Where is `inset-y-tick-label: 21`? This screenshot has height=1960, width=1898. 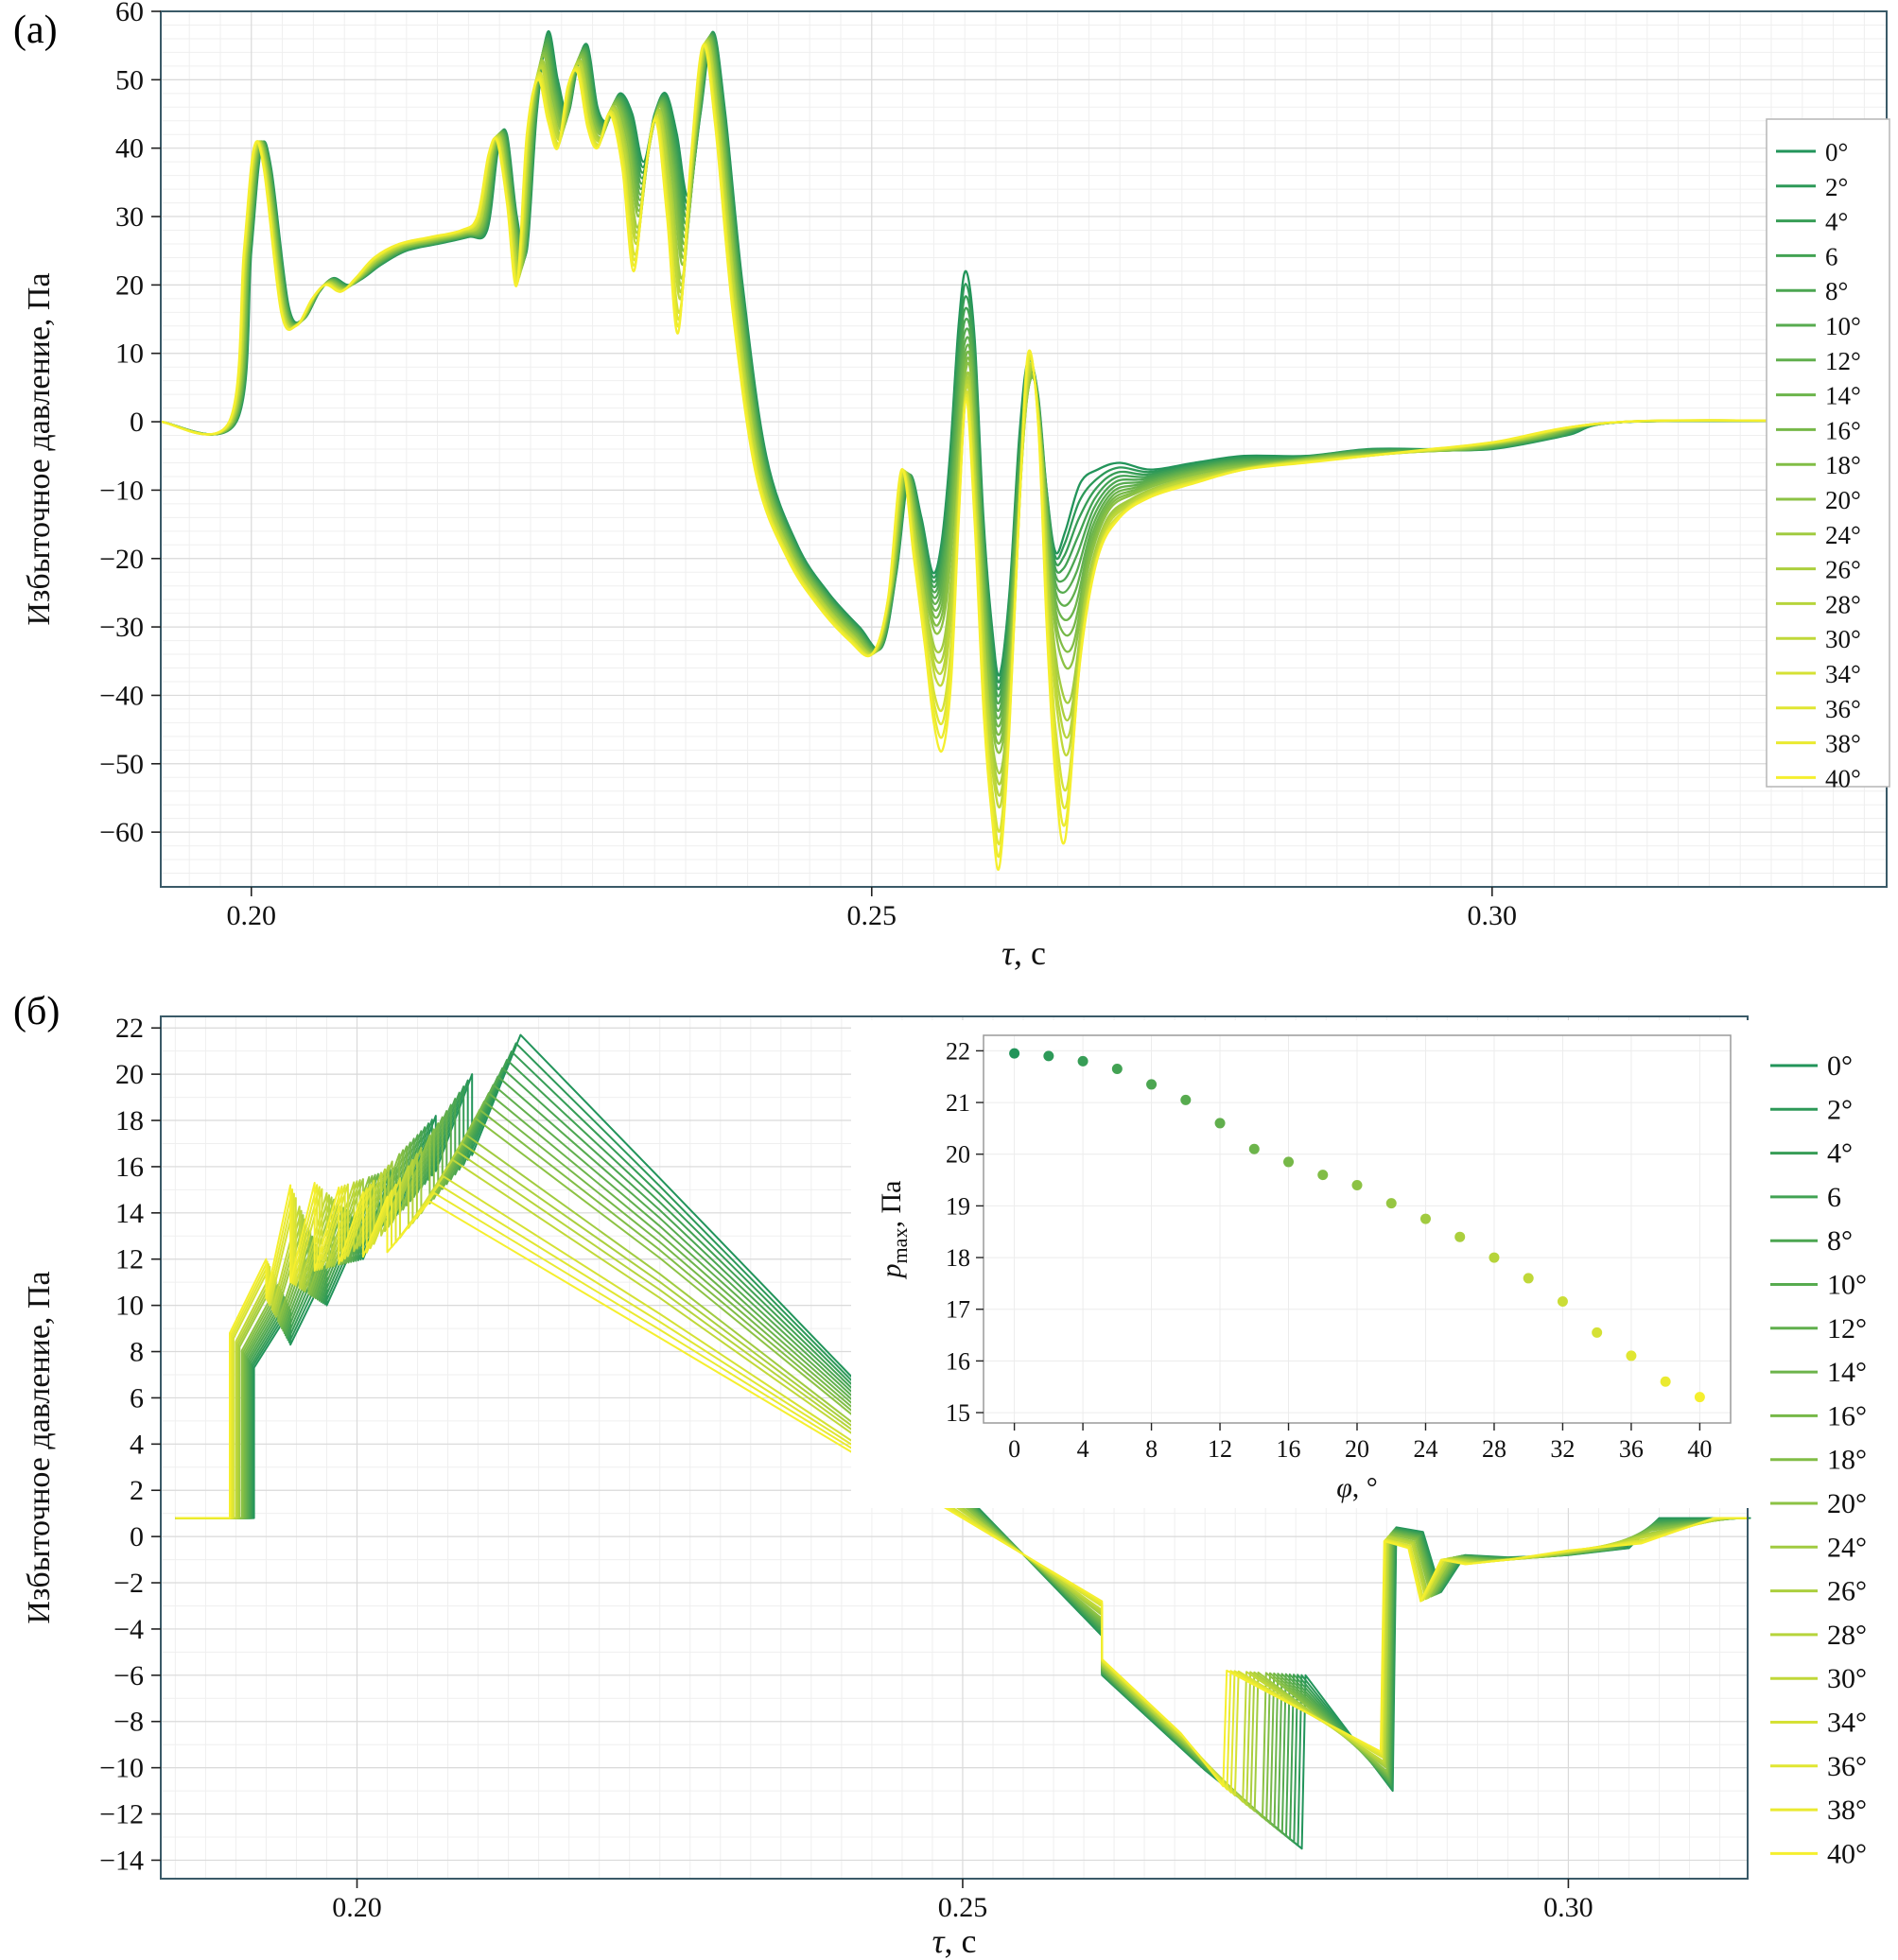
inset-y-tick-label: 21 is located at coordinates (958, 1103).